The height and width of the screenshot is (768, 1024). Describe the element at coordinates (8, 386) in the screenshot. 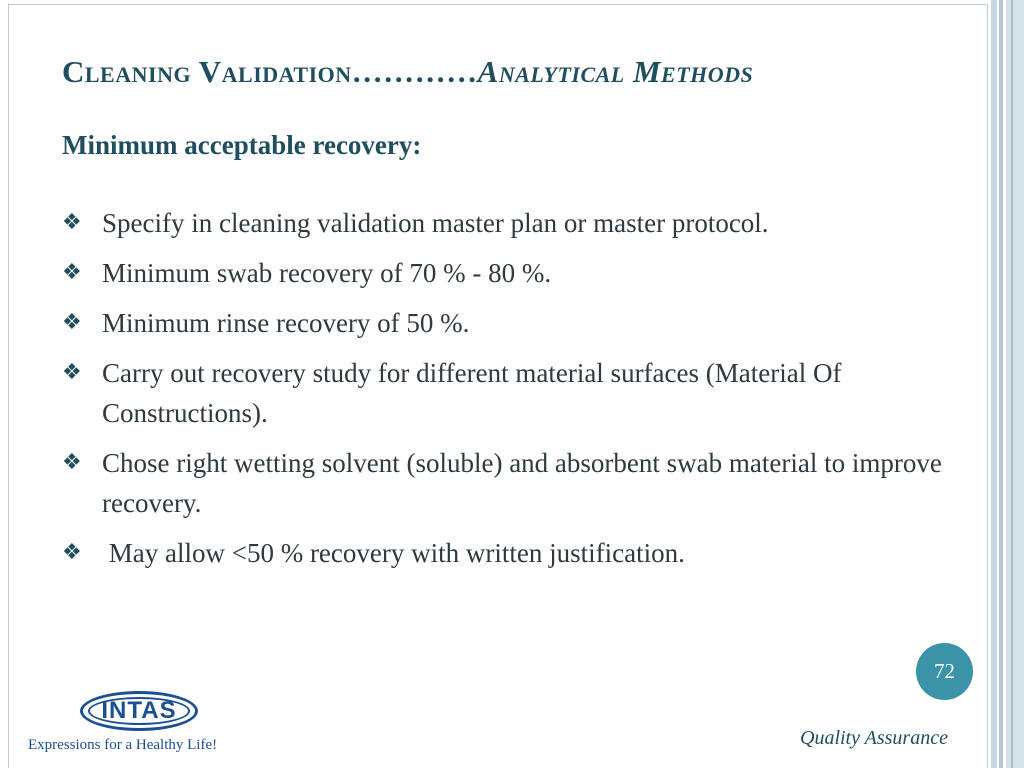

I see `frame-left-line` at that location.